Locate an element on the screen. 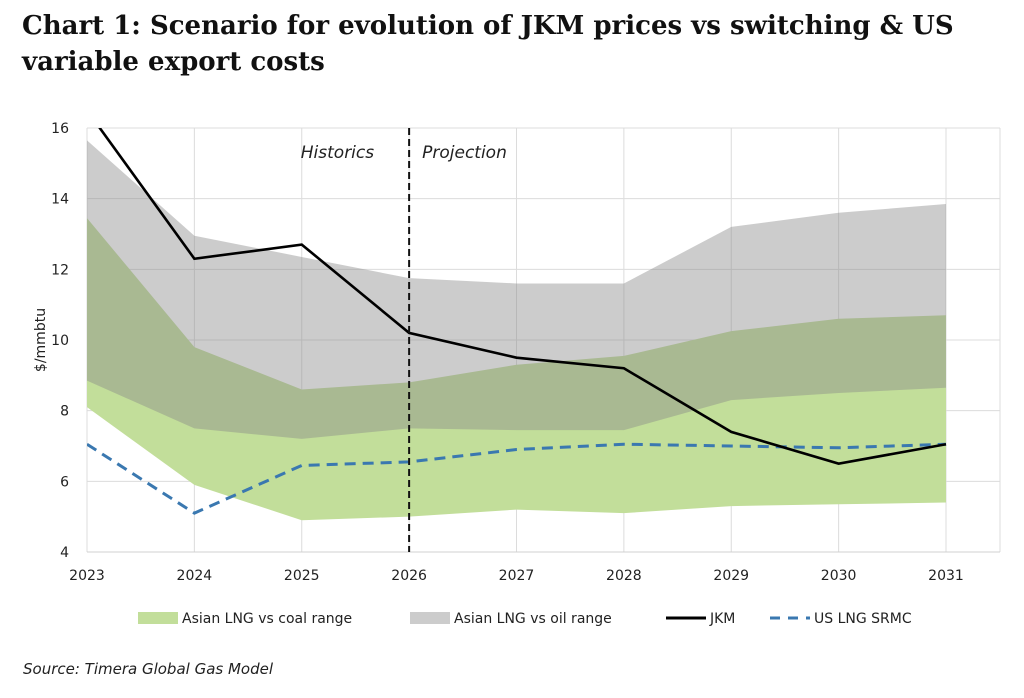  historics-label: Historics is located at coordinates (337, 153).